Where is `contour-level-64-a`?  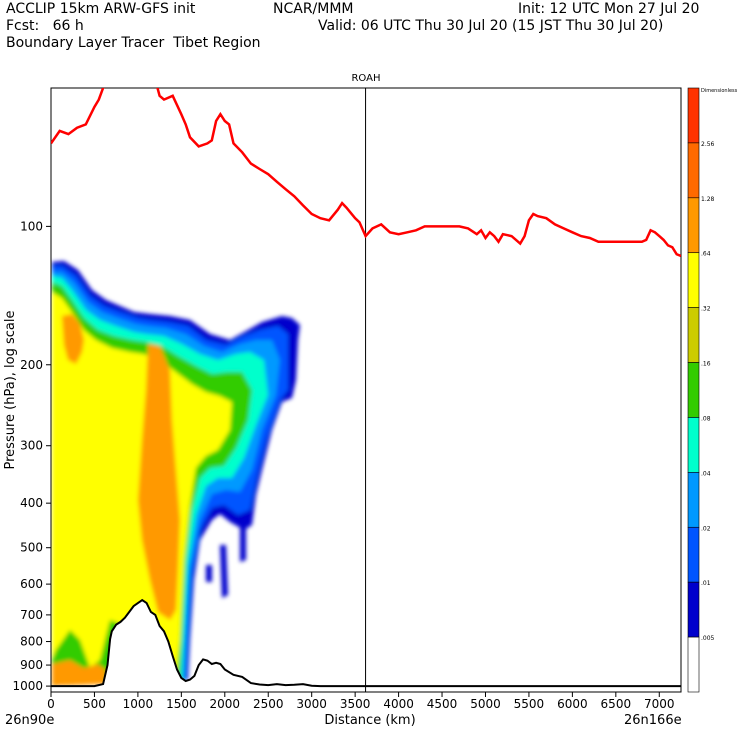 contour-level-64-a is located at coordinates (73, 339).